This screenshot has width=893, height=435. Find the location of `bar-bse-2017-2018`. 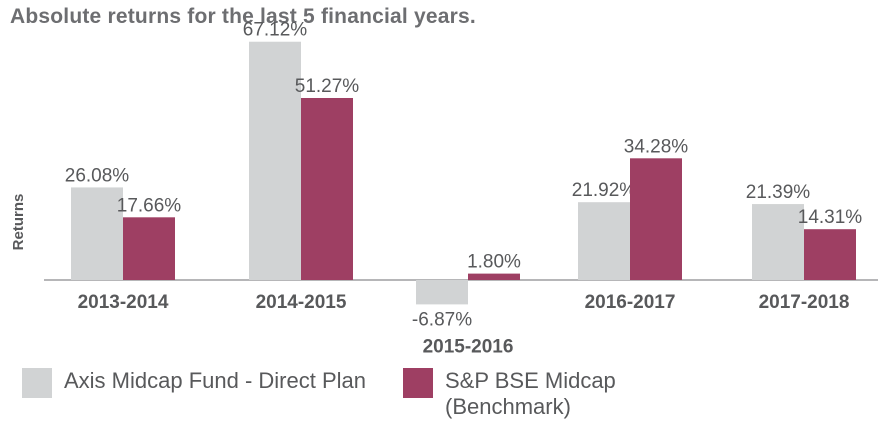

bar-bse-2017-2018 is located at coordinates (830, 254).